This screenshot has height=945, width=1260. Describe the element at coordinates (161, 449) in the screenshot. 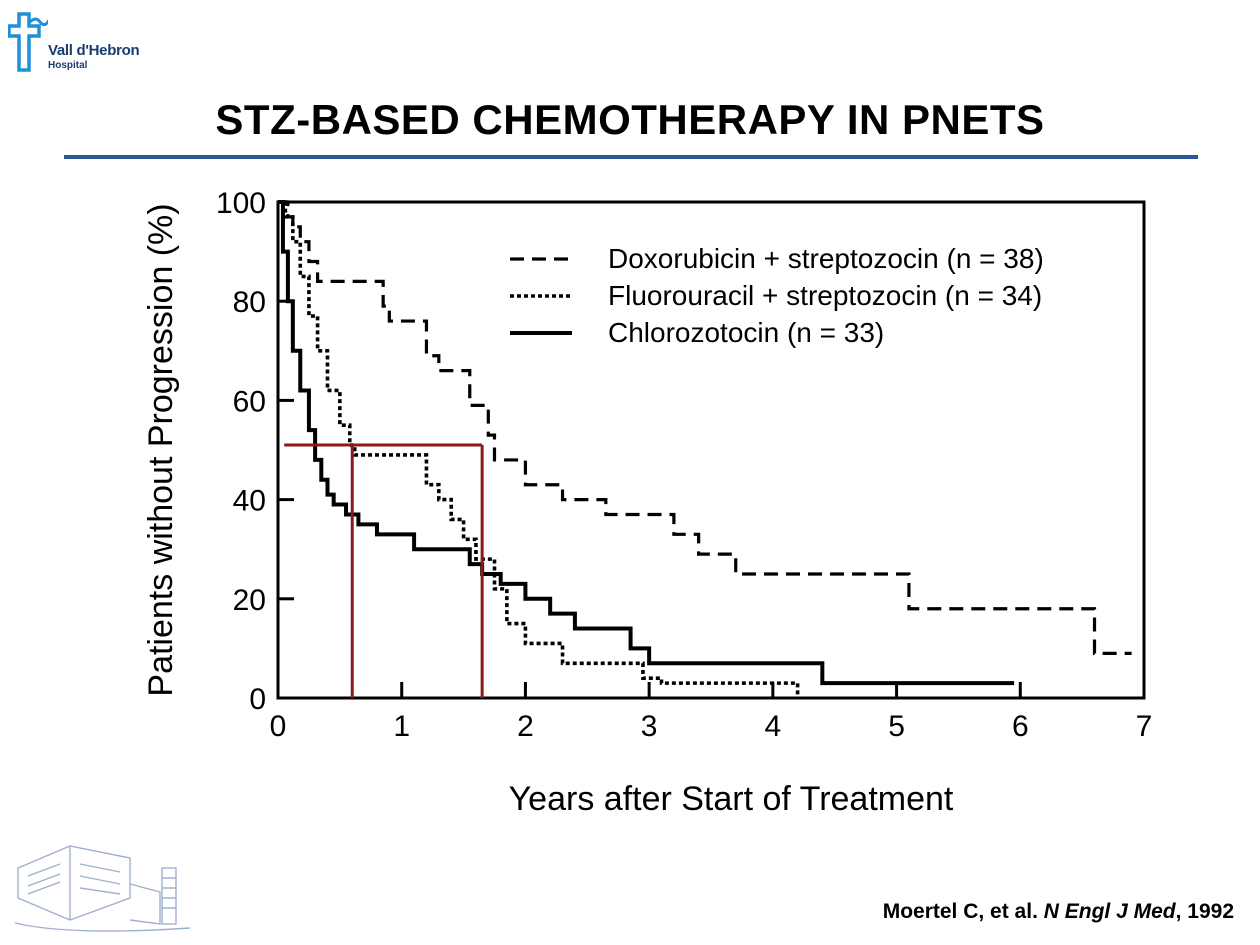

I see `y-axis-label: Patients without Progression (%)` at that location.